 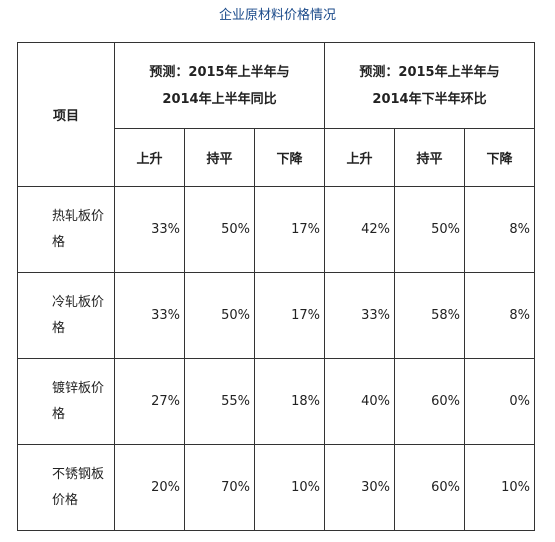 I want to click on table-row: 镀锌板价 格 27% 55% 18% 40% 60% 0%, so click(x=276, y=401).